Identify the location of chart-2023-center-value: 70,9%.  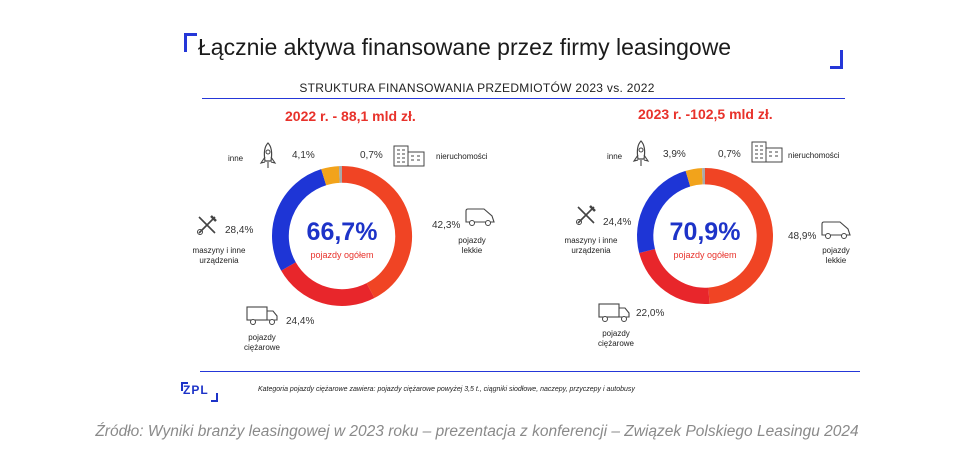
(705, 232).